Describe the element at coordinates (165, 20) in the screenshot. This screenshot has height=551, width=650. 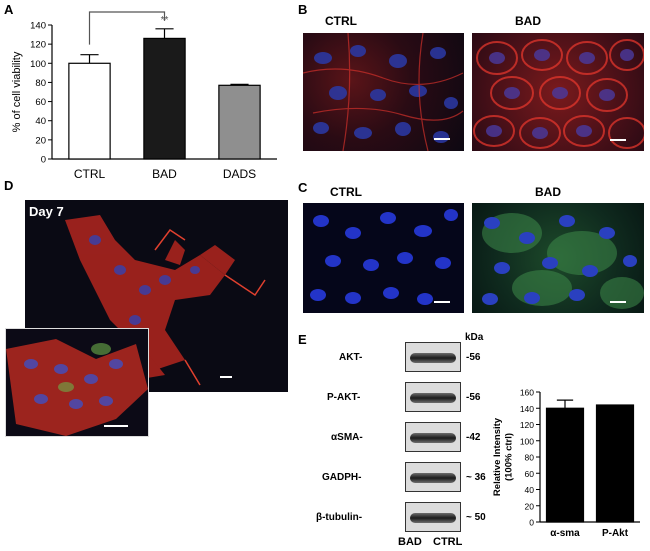
I see `significance-label: **` at that location.